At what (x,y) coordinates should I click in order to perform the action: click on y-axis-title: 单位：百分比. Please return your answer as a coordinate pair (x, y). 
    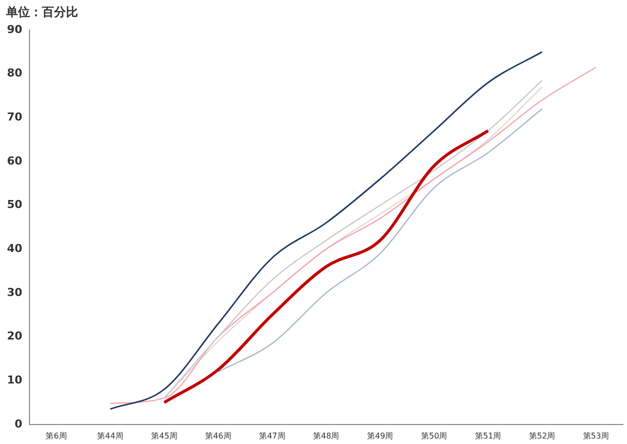
    Looking at the image, I should click on (42, 12).